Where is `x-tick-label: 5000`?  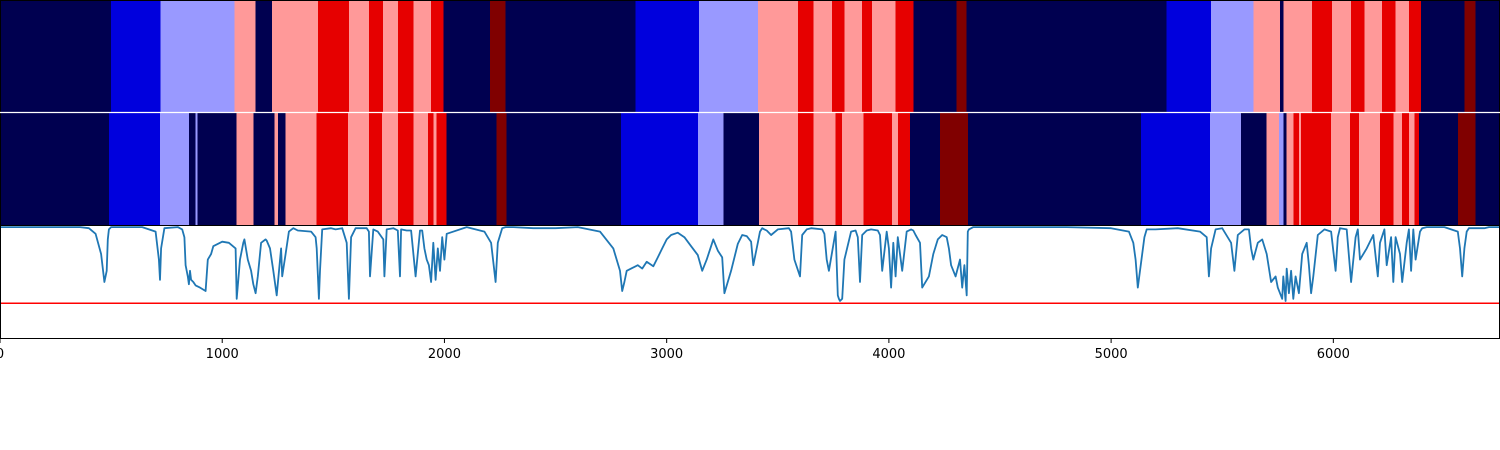
x-tick-label: 5000 is located at coordinates (1111, 354).